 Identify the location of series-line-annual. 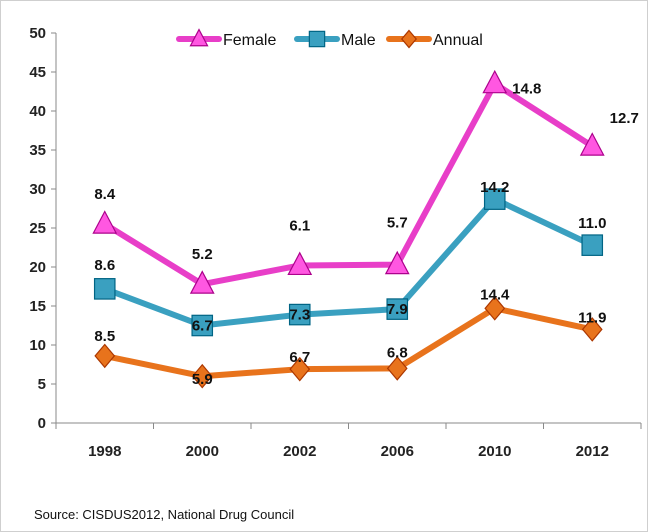
(348, 342).